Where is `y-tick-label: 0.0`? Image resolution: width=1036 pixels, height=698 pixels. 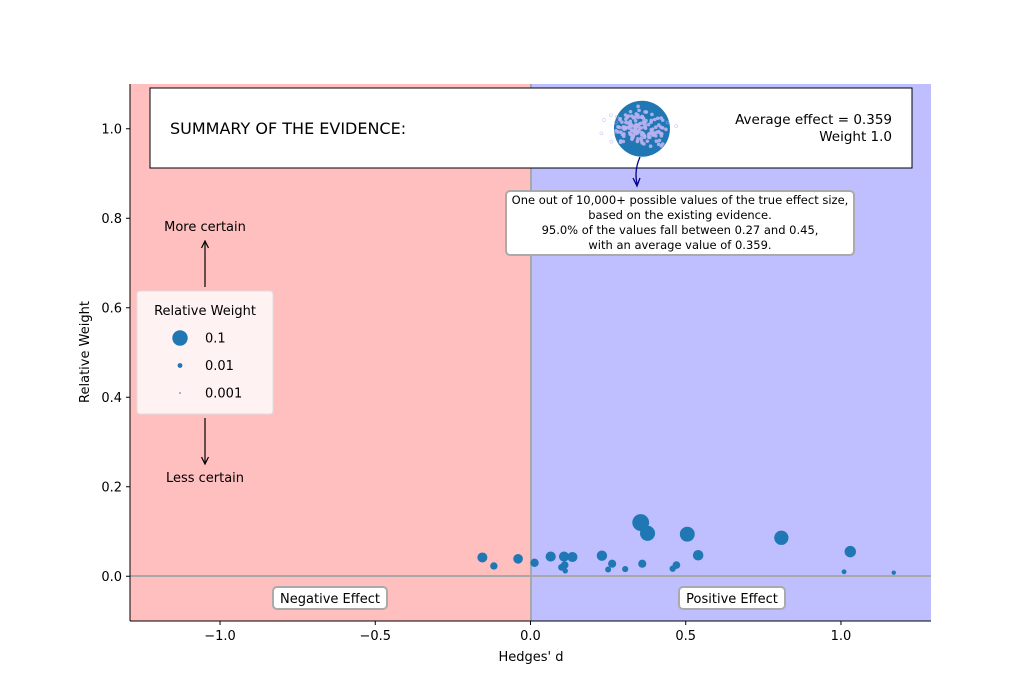
y-tick-label: 0.0 is located at coordinates (111, 577).